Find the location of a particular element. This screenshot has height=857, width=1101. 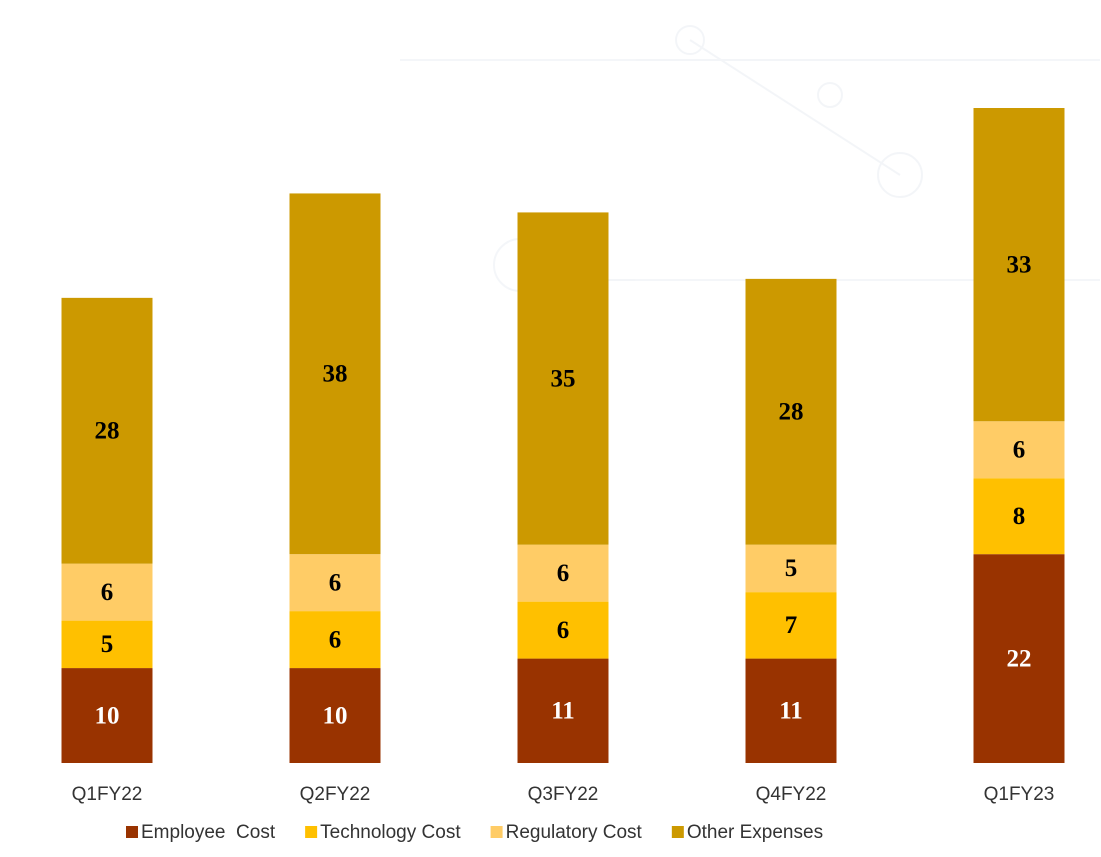

value-label: 35 is located at coordinates (563, 378).